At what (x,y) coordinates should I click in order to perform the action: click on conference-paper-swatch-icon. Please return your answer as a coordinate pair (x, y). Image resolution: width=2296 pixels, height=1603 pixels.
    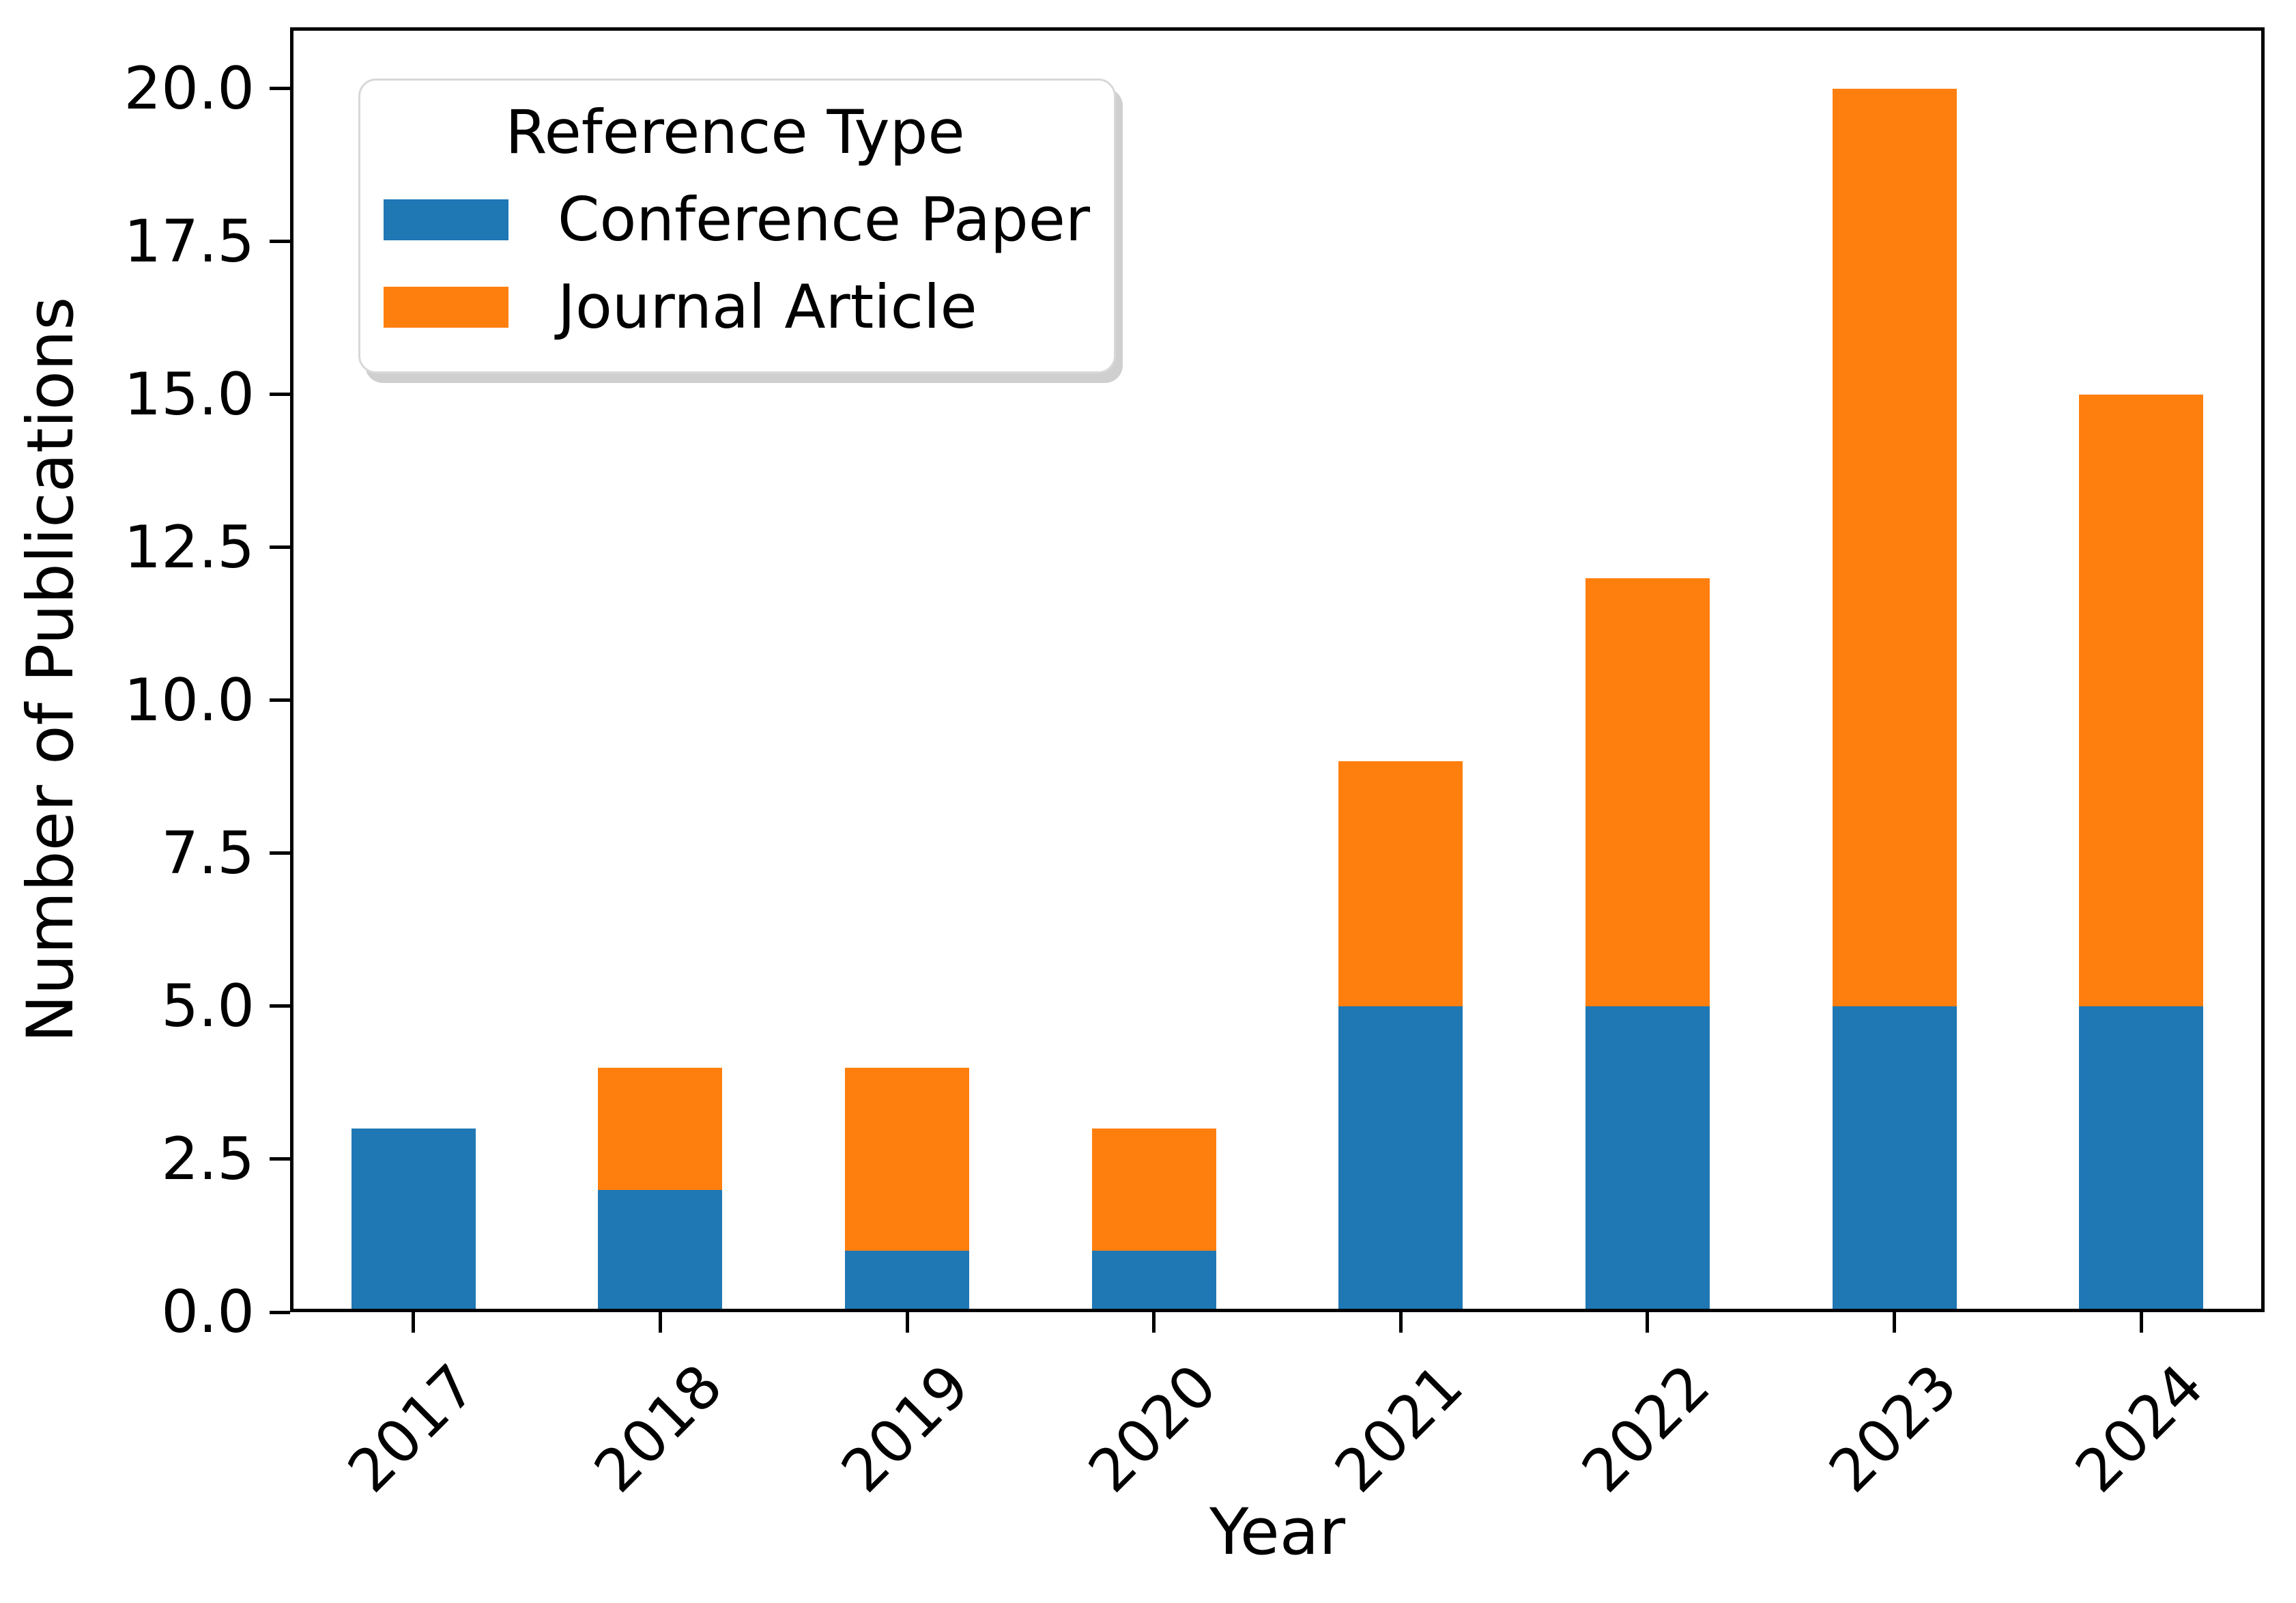
    Looking at the image, I should click on (446, 219).